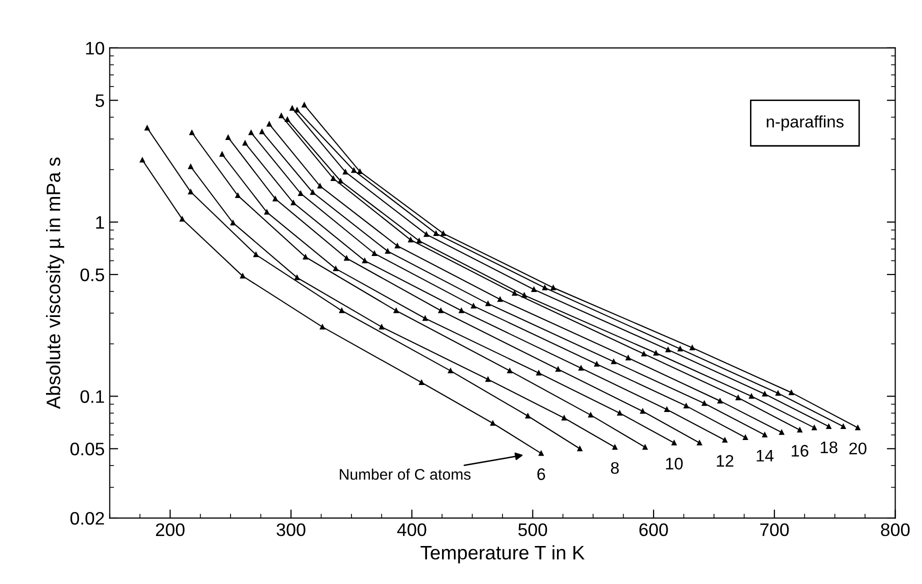 Image resolution: width=922 pixels, height=584 pixels. I want to click on series-label: 14, so click(765, 456).